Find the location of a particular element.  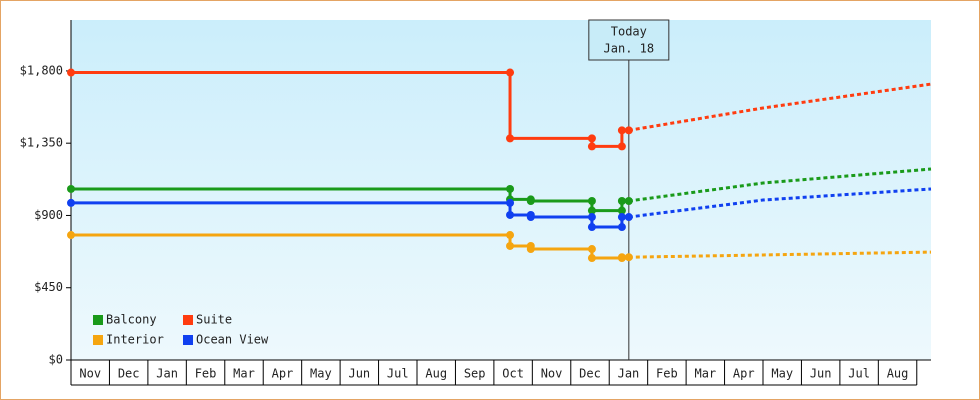

today-label: Jan. 18 is located at coordinates (629, 49).